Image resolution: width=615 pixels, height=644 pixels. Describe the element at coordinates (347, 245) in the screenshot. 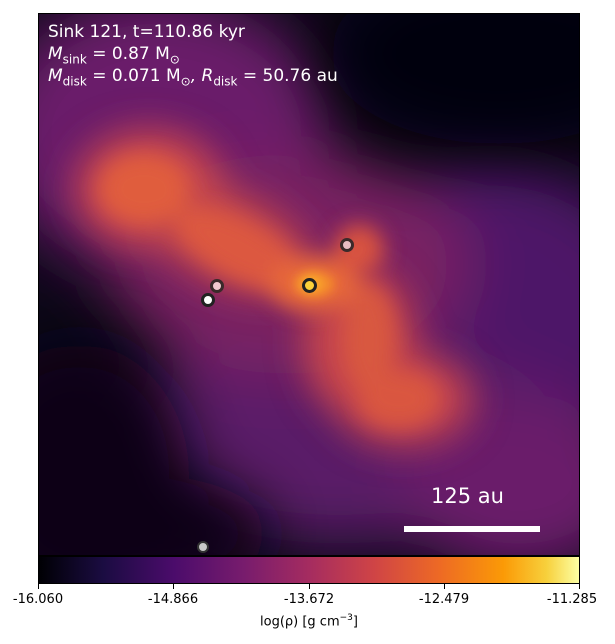

I see `sink-marker-upper-right` at that location.